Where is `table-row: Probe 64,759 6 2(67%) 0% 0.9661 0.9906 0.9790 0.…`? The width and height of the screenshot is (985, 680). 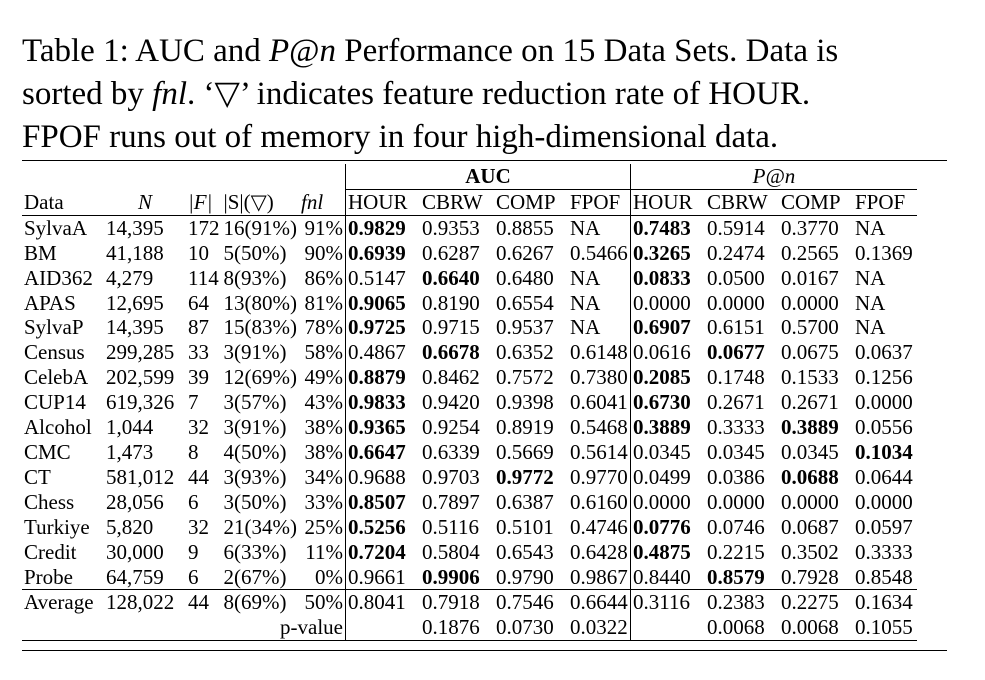
table-row: Probe 64,759 6 2(67%) 0% 0.9661 0.9906 0.9790 0.… is located at coordinates (469, 577).